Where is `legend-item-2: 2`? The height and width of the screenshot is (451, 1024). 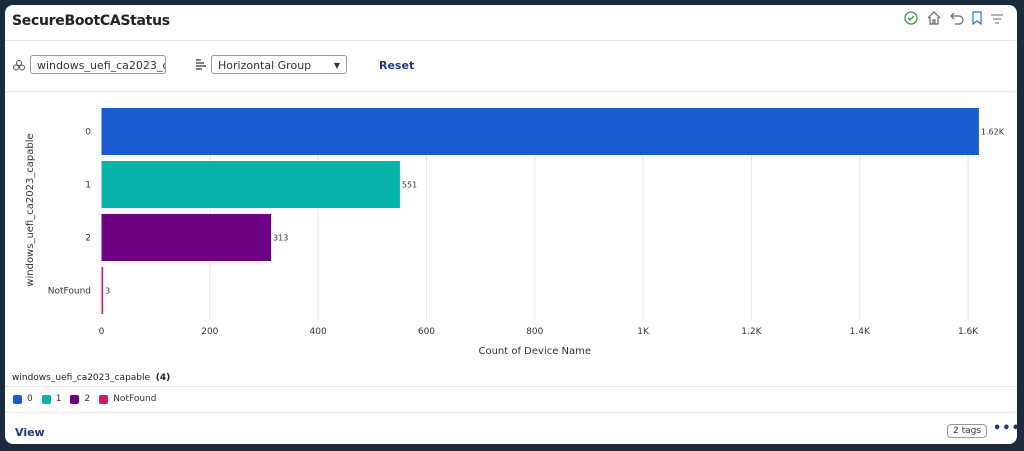 legend-item-2: 2 is located at coordinates (80, 399).